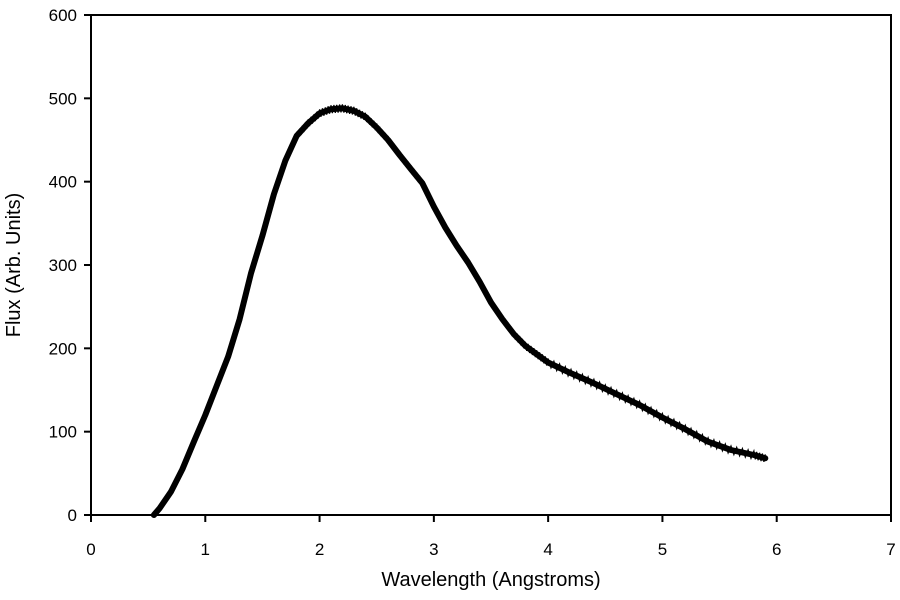 This screenshot has height=600, width=900. I want to click on x-tick-label: 6, so click(776, 549).